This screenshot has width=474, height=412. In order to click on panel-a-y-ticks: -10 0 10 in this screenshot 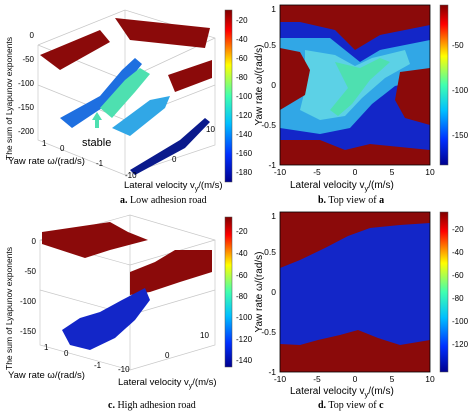, I will do `click(170, 152)`.